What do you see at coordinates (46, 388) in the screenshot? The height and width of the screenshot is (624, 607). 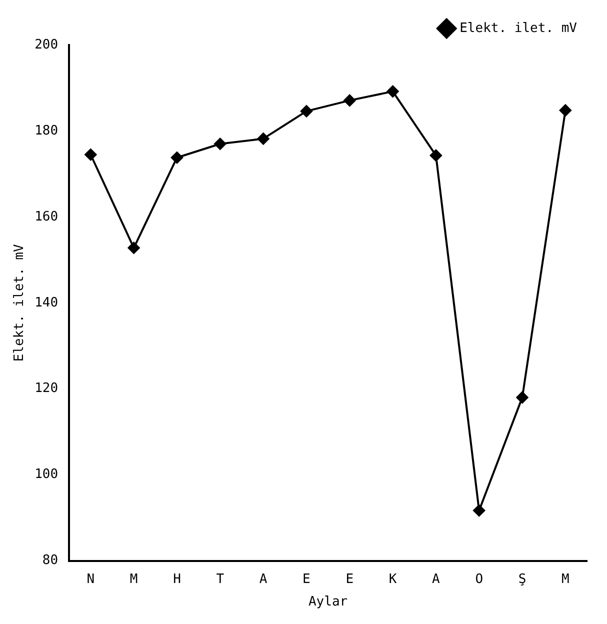 I see `y-tick-label: 120` at bounding box center [46, 388].